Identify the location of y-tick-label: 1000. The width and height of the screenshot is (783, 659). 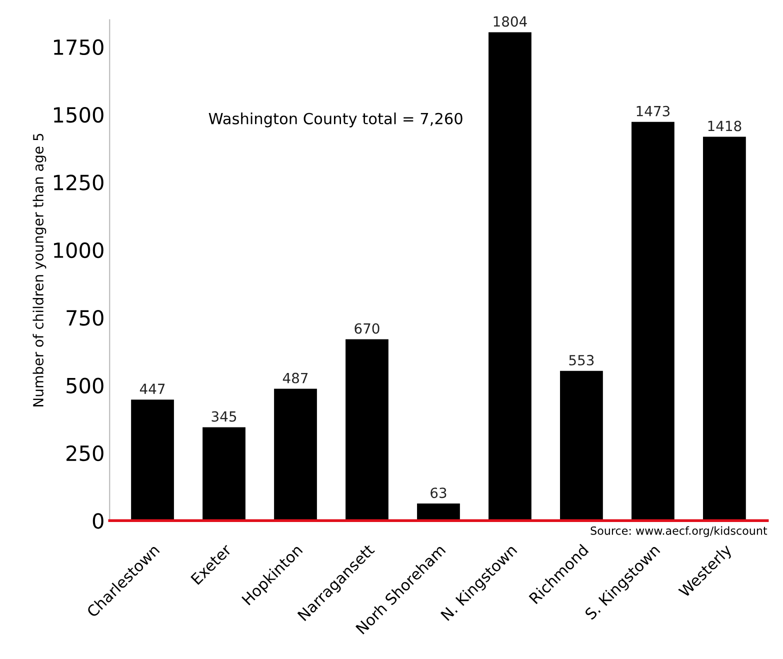
(79, 250).